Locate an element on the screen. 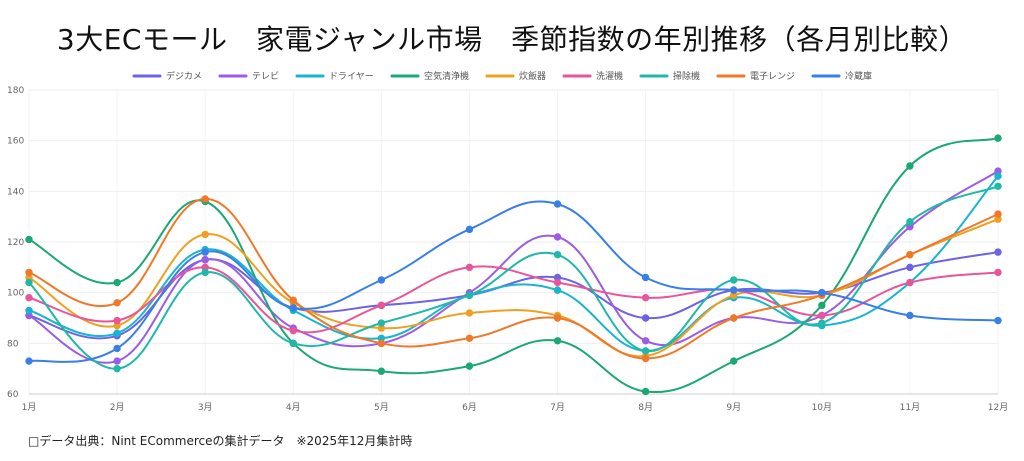 The height and width of the screenshot is (461, 1024). legend-label: デジカメ is located at coordinates (184, 76).